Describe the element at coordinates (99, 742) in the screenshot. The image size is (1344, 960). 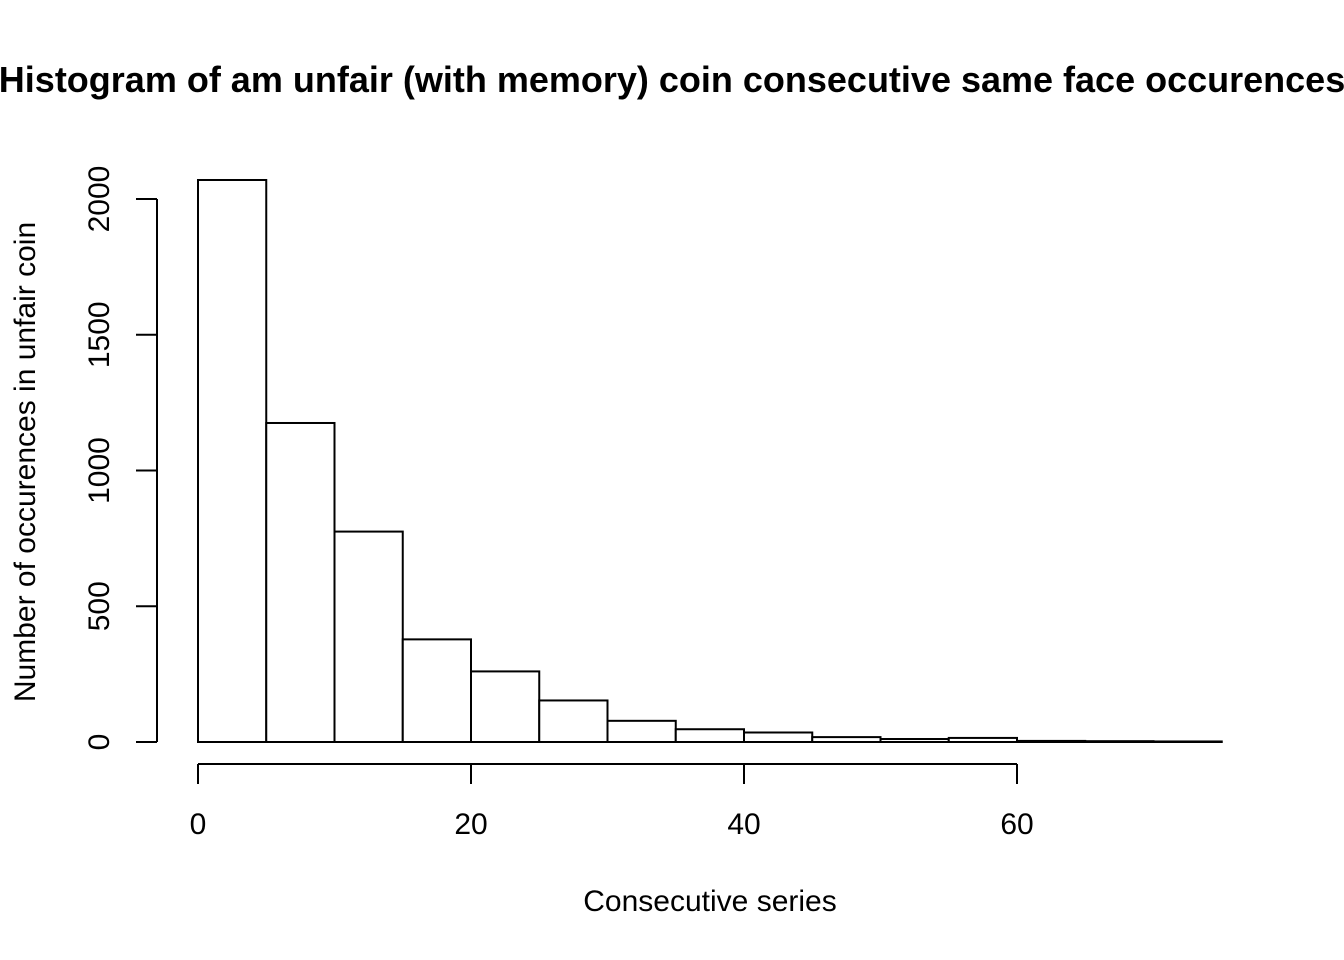
I see `y-tick-label: 0` at that location.